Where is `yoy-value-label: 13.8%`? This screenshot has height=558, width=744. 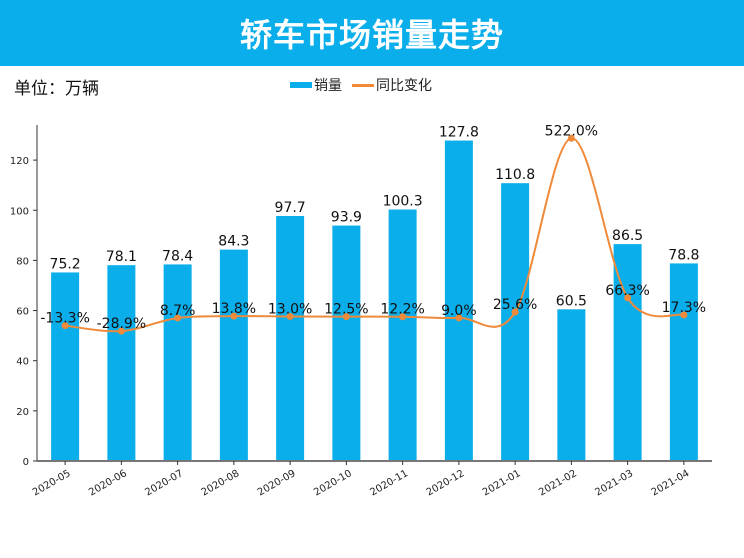
yoy-value-label: 13.8% is located at coordinates (234, 309).